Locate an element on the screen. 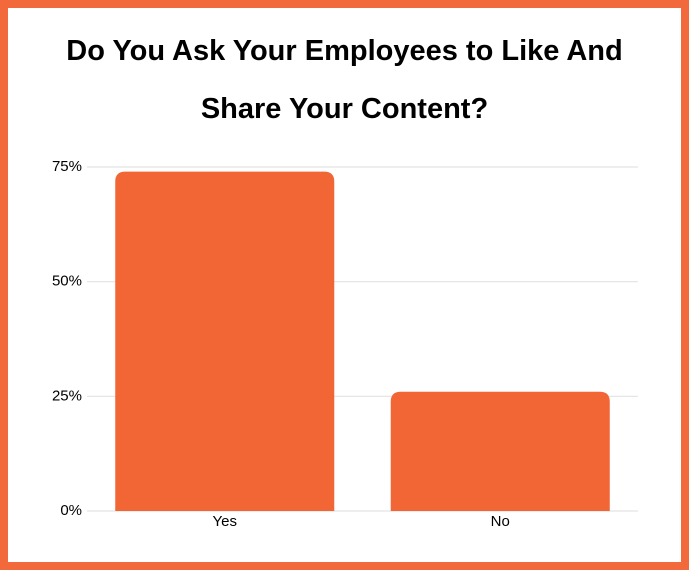  y-tick-label: 75% is located at coordinates (67, 166).